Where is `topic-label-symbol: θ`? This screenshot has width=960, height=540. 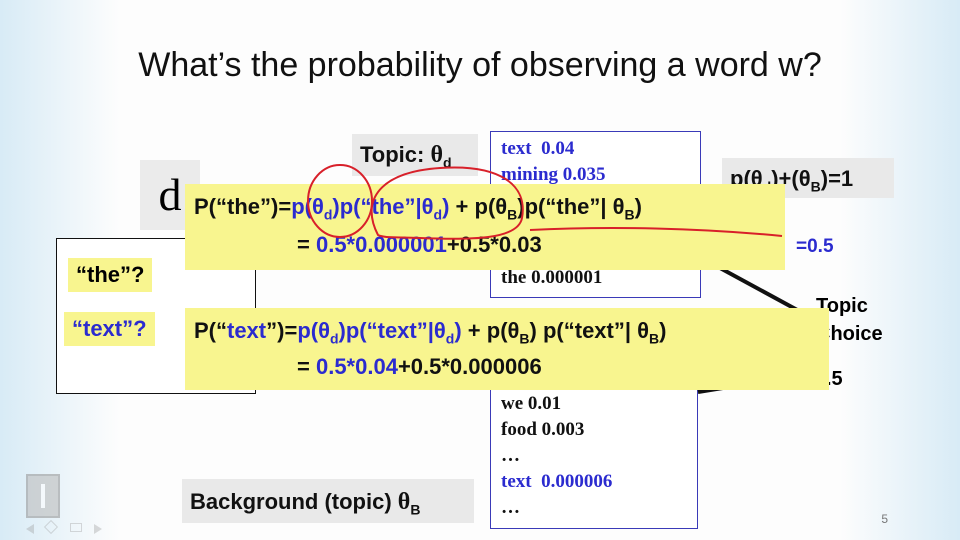
topic-label-symbol: θ is located at coordinates (436, 155).